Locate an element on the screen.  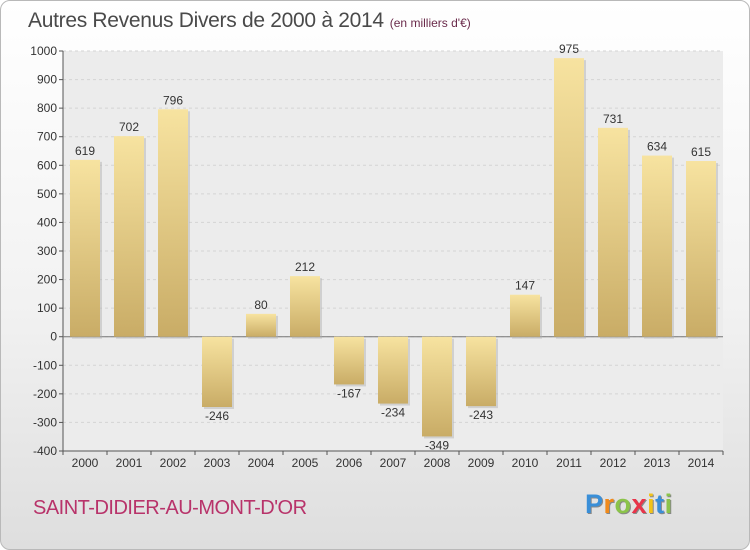
bar-2000 is located at coordinates (85, 248).